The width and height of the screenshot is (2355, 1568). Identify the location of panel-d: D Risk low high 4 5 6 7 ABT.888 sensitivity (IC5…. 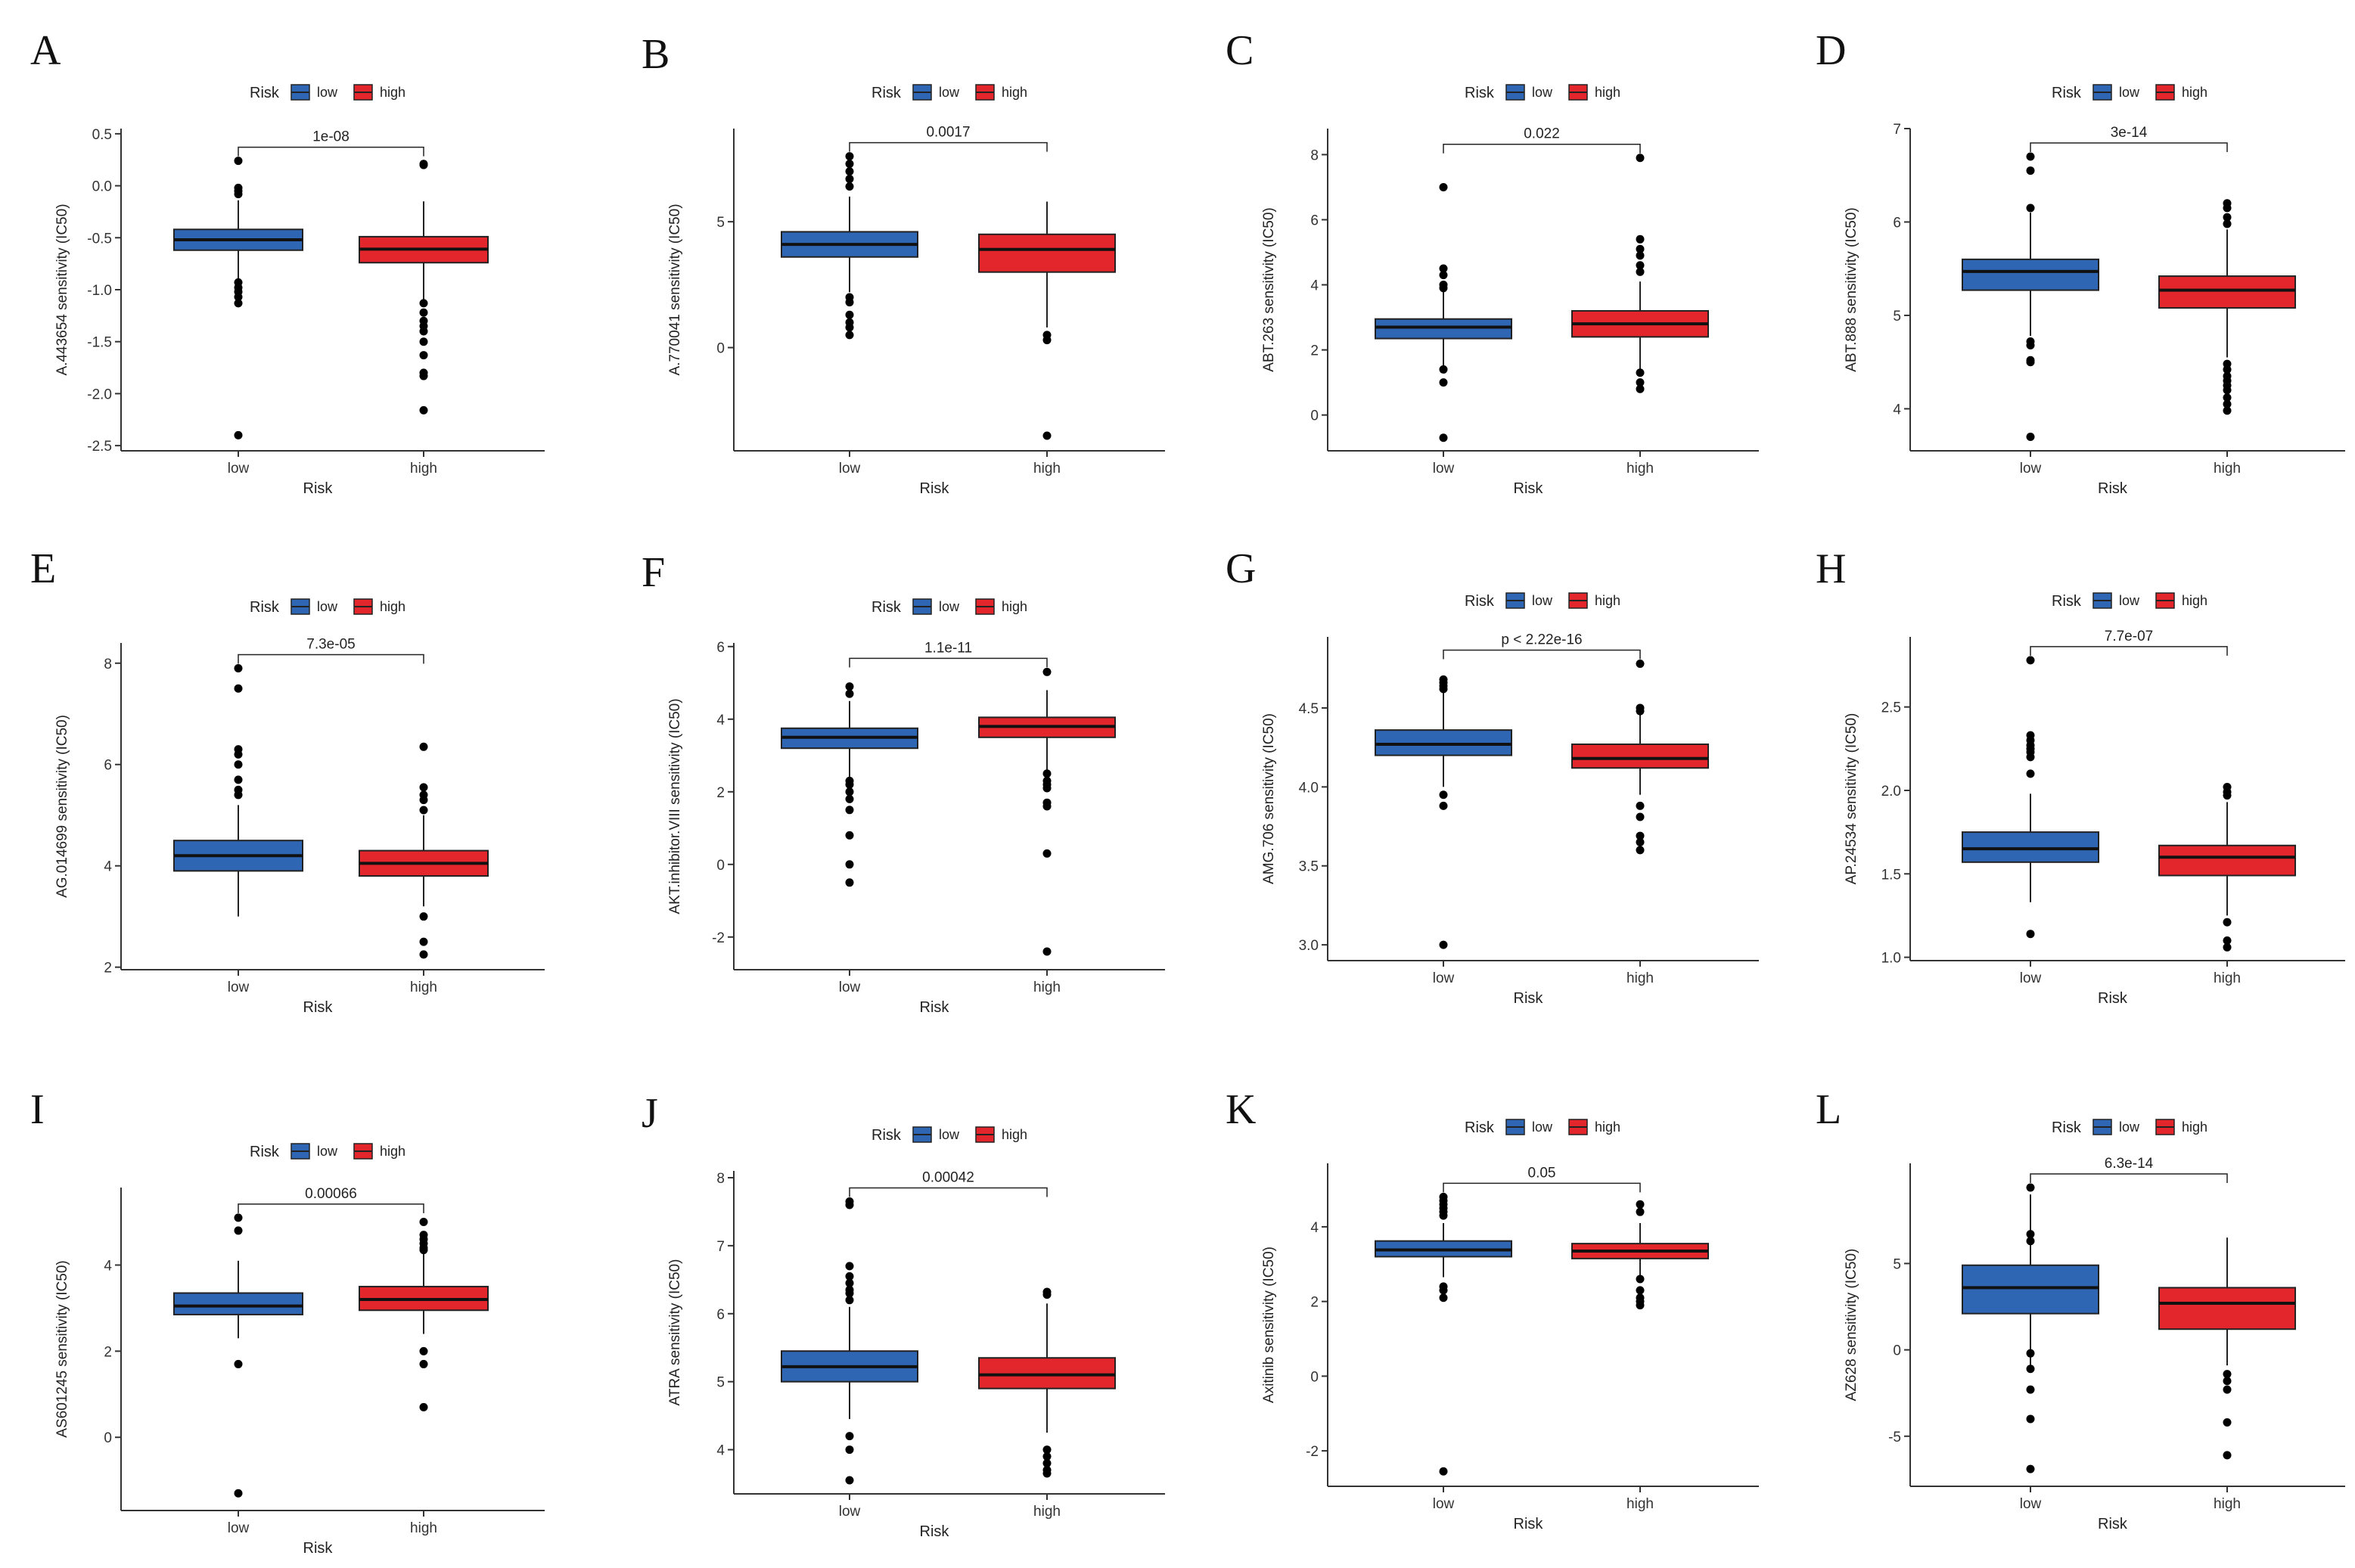
(2080, 262).